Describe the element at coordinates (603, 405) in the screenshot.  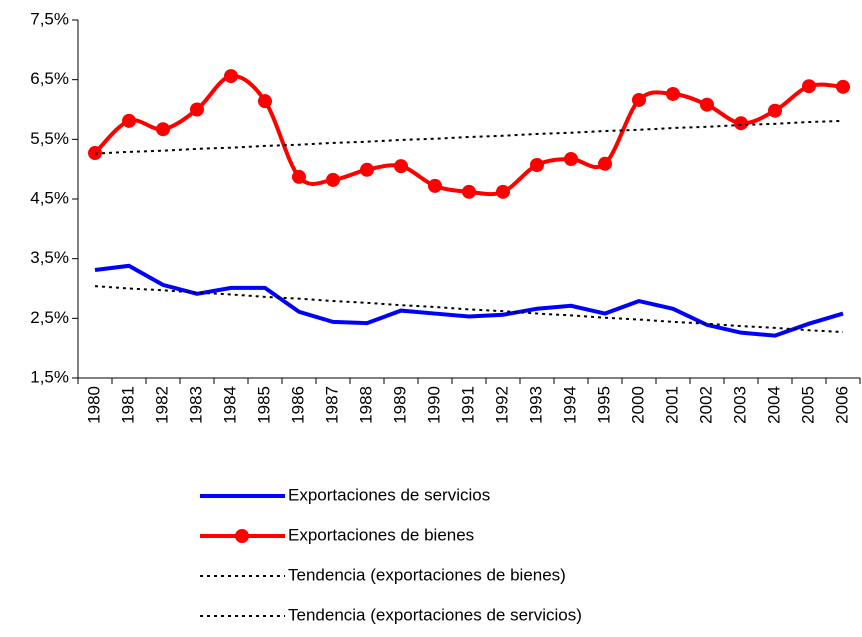
I see `x-tick-label: 1995` at that location.